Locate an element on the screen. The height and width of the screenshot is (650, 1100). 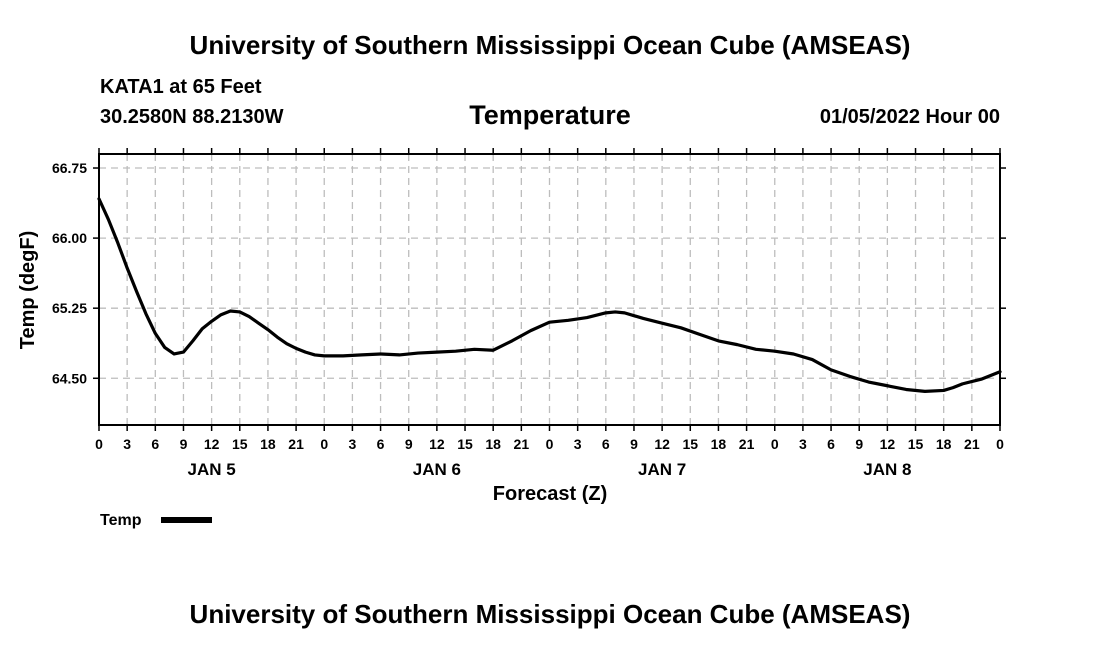
station-label: KATA1 at 65 Feet is located at coordinates (181, 87).